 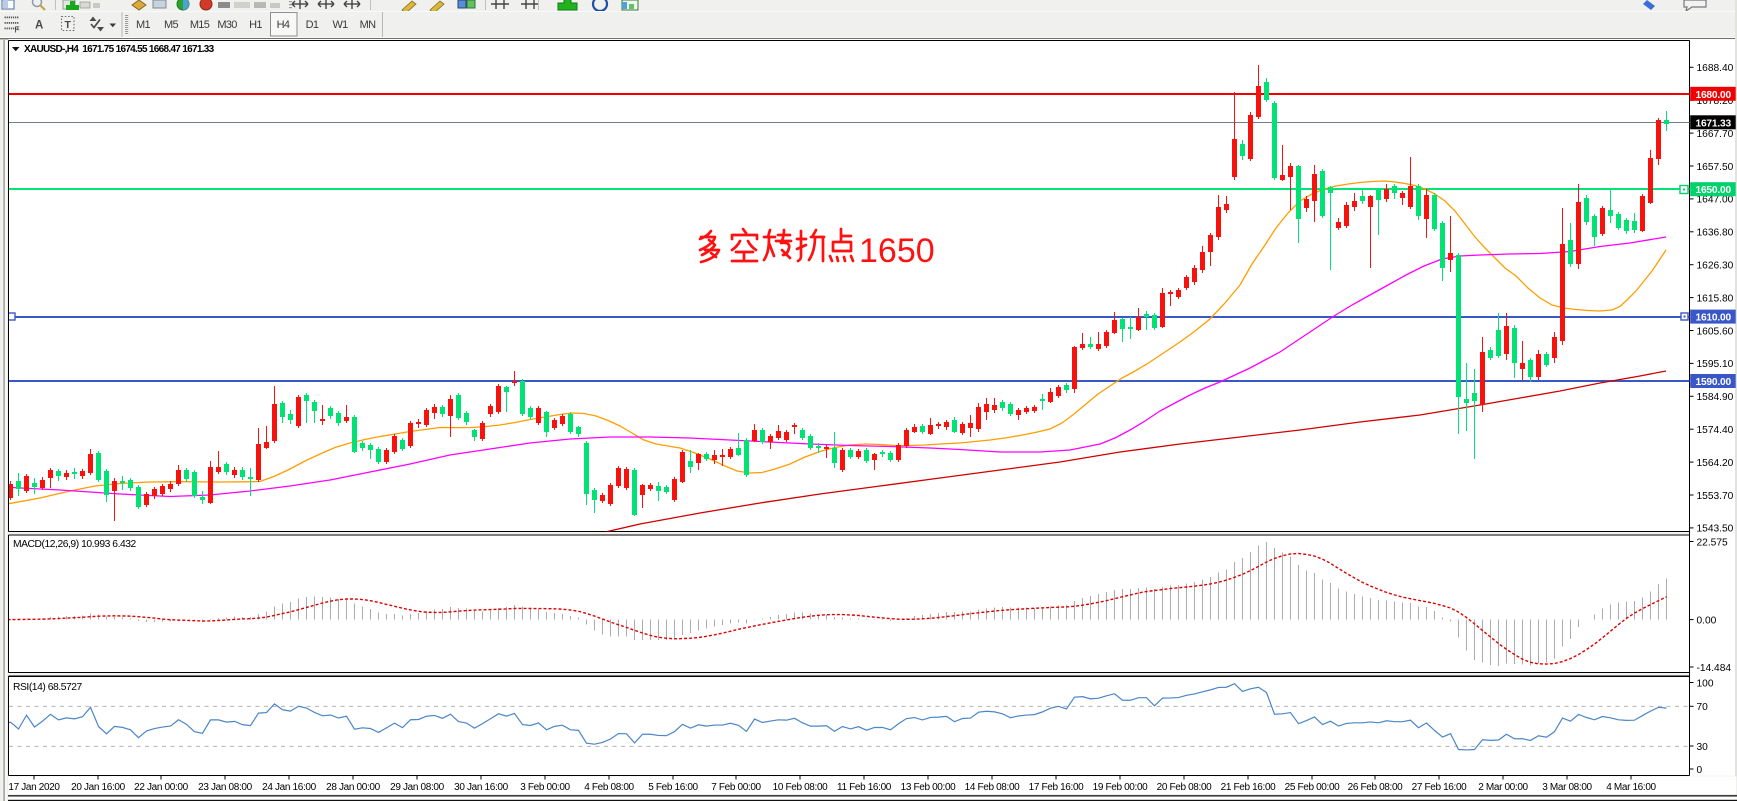 What do you see at coordinates (1715, 167) in the screenshot?
I see `svg-text: 1657.50` at bounding box center [1715, 167].